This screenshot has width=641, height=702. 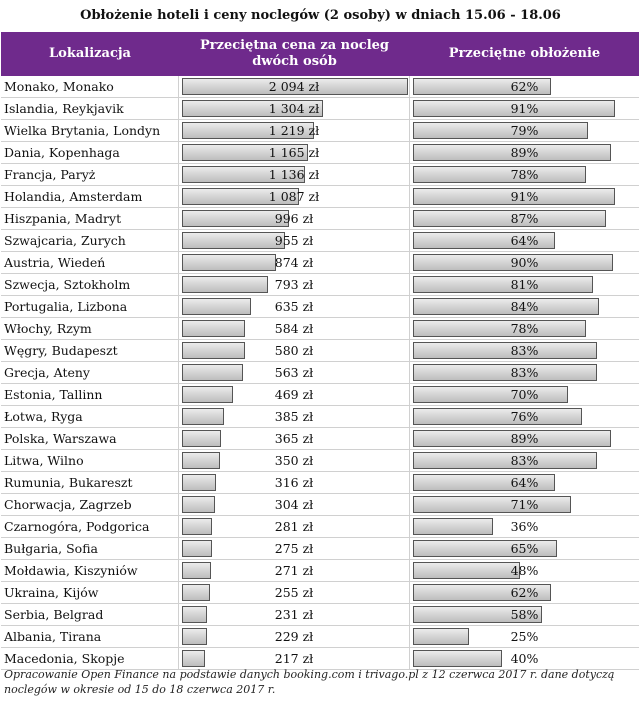 I want to click on price-value: 281 zł, so click(x=294, y=526).